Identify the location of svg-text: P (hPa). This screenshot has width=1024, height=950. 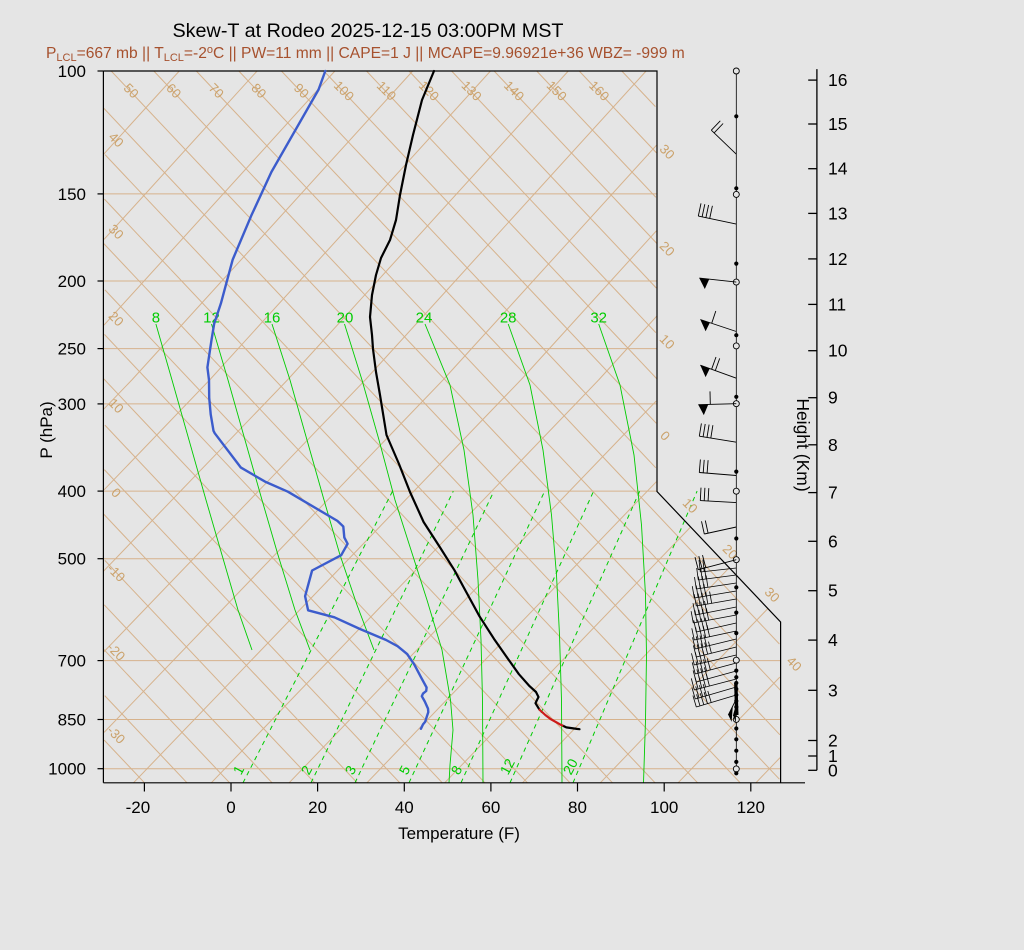
(46, 429).